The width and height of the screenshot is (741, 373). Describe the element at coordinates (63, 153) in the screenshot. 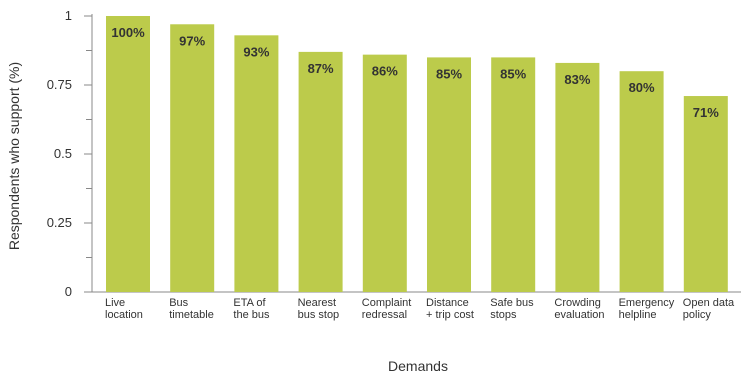

I see `y-tick-label: 0.5` at that location.